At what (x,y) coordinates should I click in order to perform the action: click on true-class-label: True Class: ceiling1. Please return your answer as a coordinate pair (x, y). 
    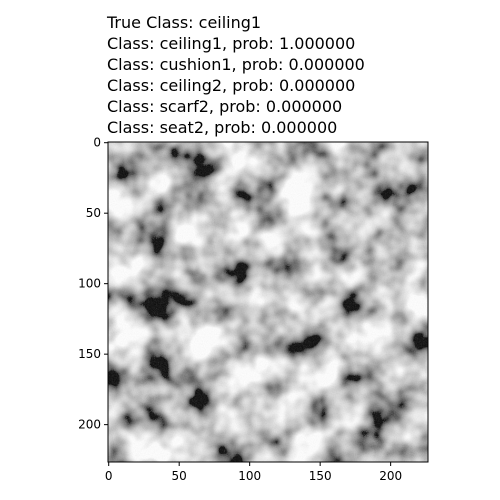
    Looking at the image, I should click on (183, 22).